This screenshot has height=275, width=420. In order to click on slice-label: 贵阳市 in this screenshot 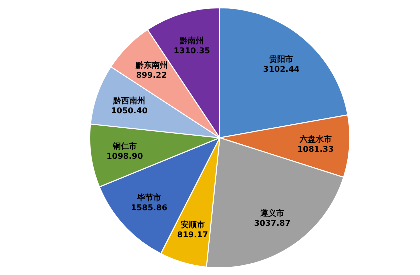, I will do `click(281, 59)`.